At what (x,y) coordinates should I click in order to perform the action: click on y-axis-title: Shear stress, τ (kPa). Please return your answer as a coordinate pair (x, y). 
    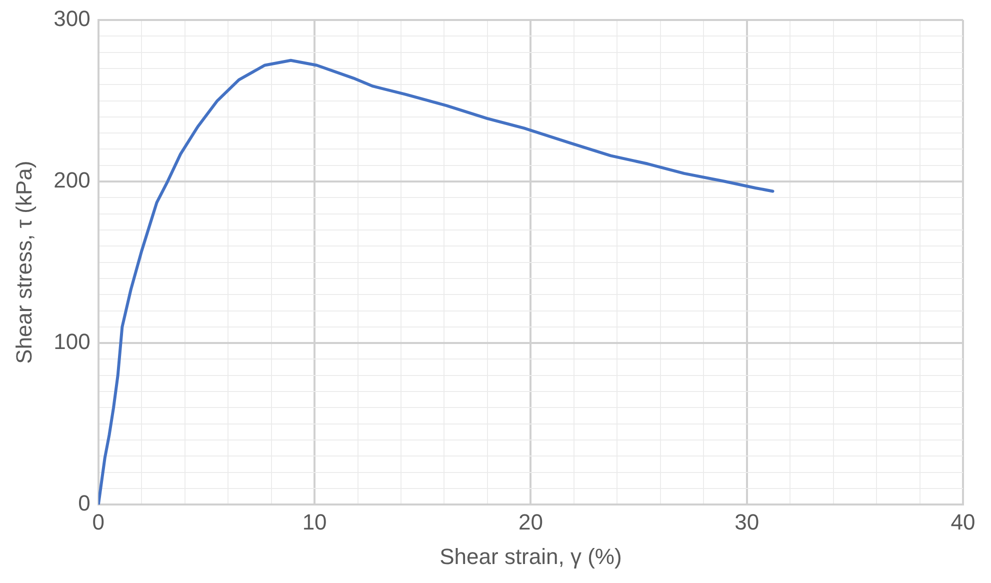
    Looking at the image, I should click on (23, 262).